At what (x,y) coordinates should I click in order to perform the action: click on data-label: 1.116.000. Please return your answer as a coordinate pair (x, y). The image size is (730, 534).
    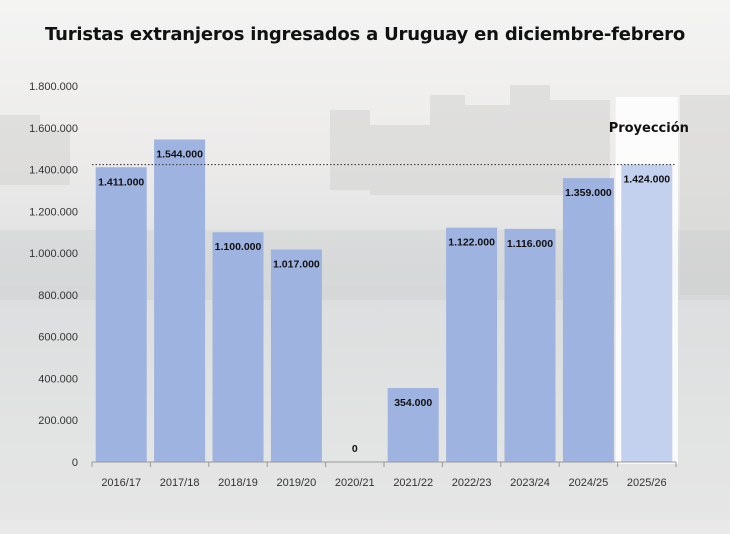
    Looking at the image, I should click on (530, 244).